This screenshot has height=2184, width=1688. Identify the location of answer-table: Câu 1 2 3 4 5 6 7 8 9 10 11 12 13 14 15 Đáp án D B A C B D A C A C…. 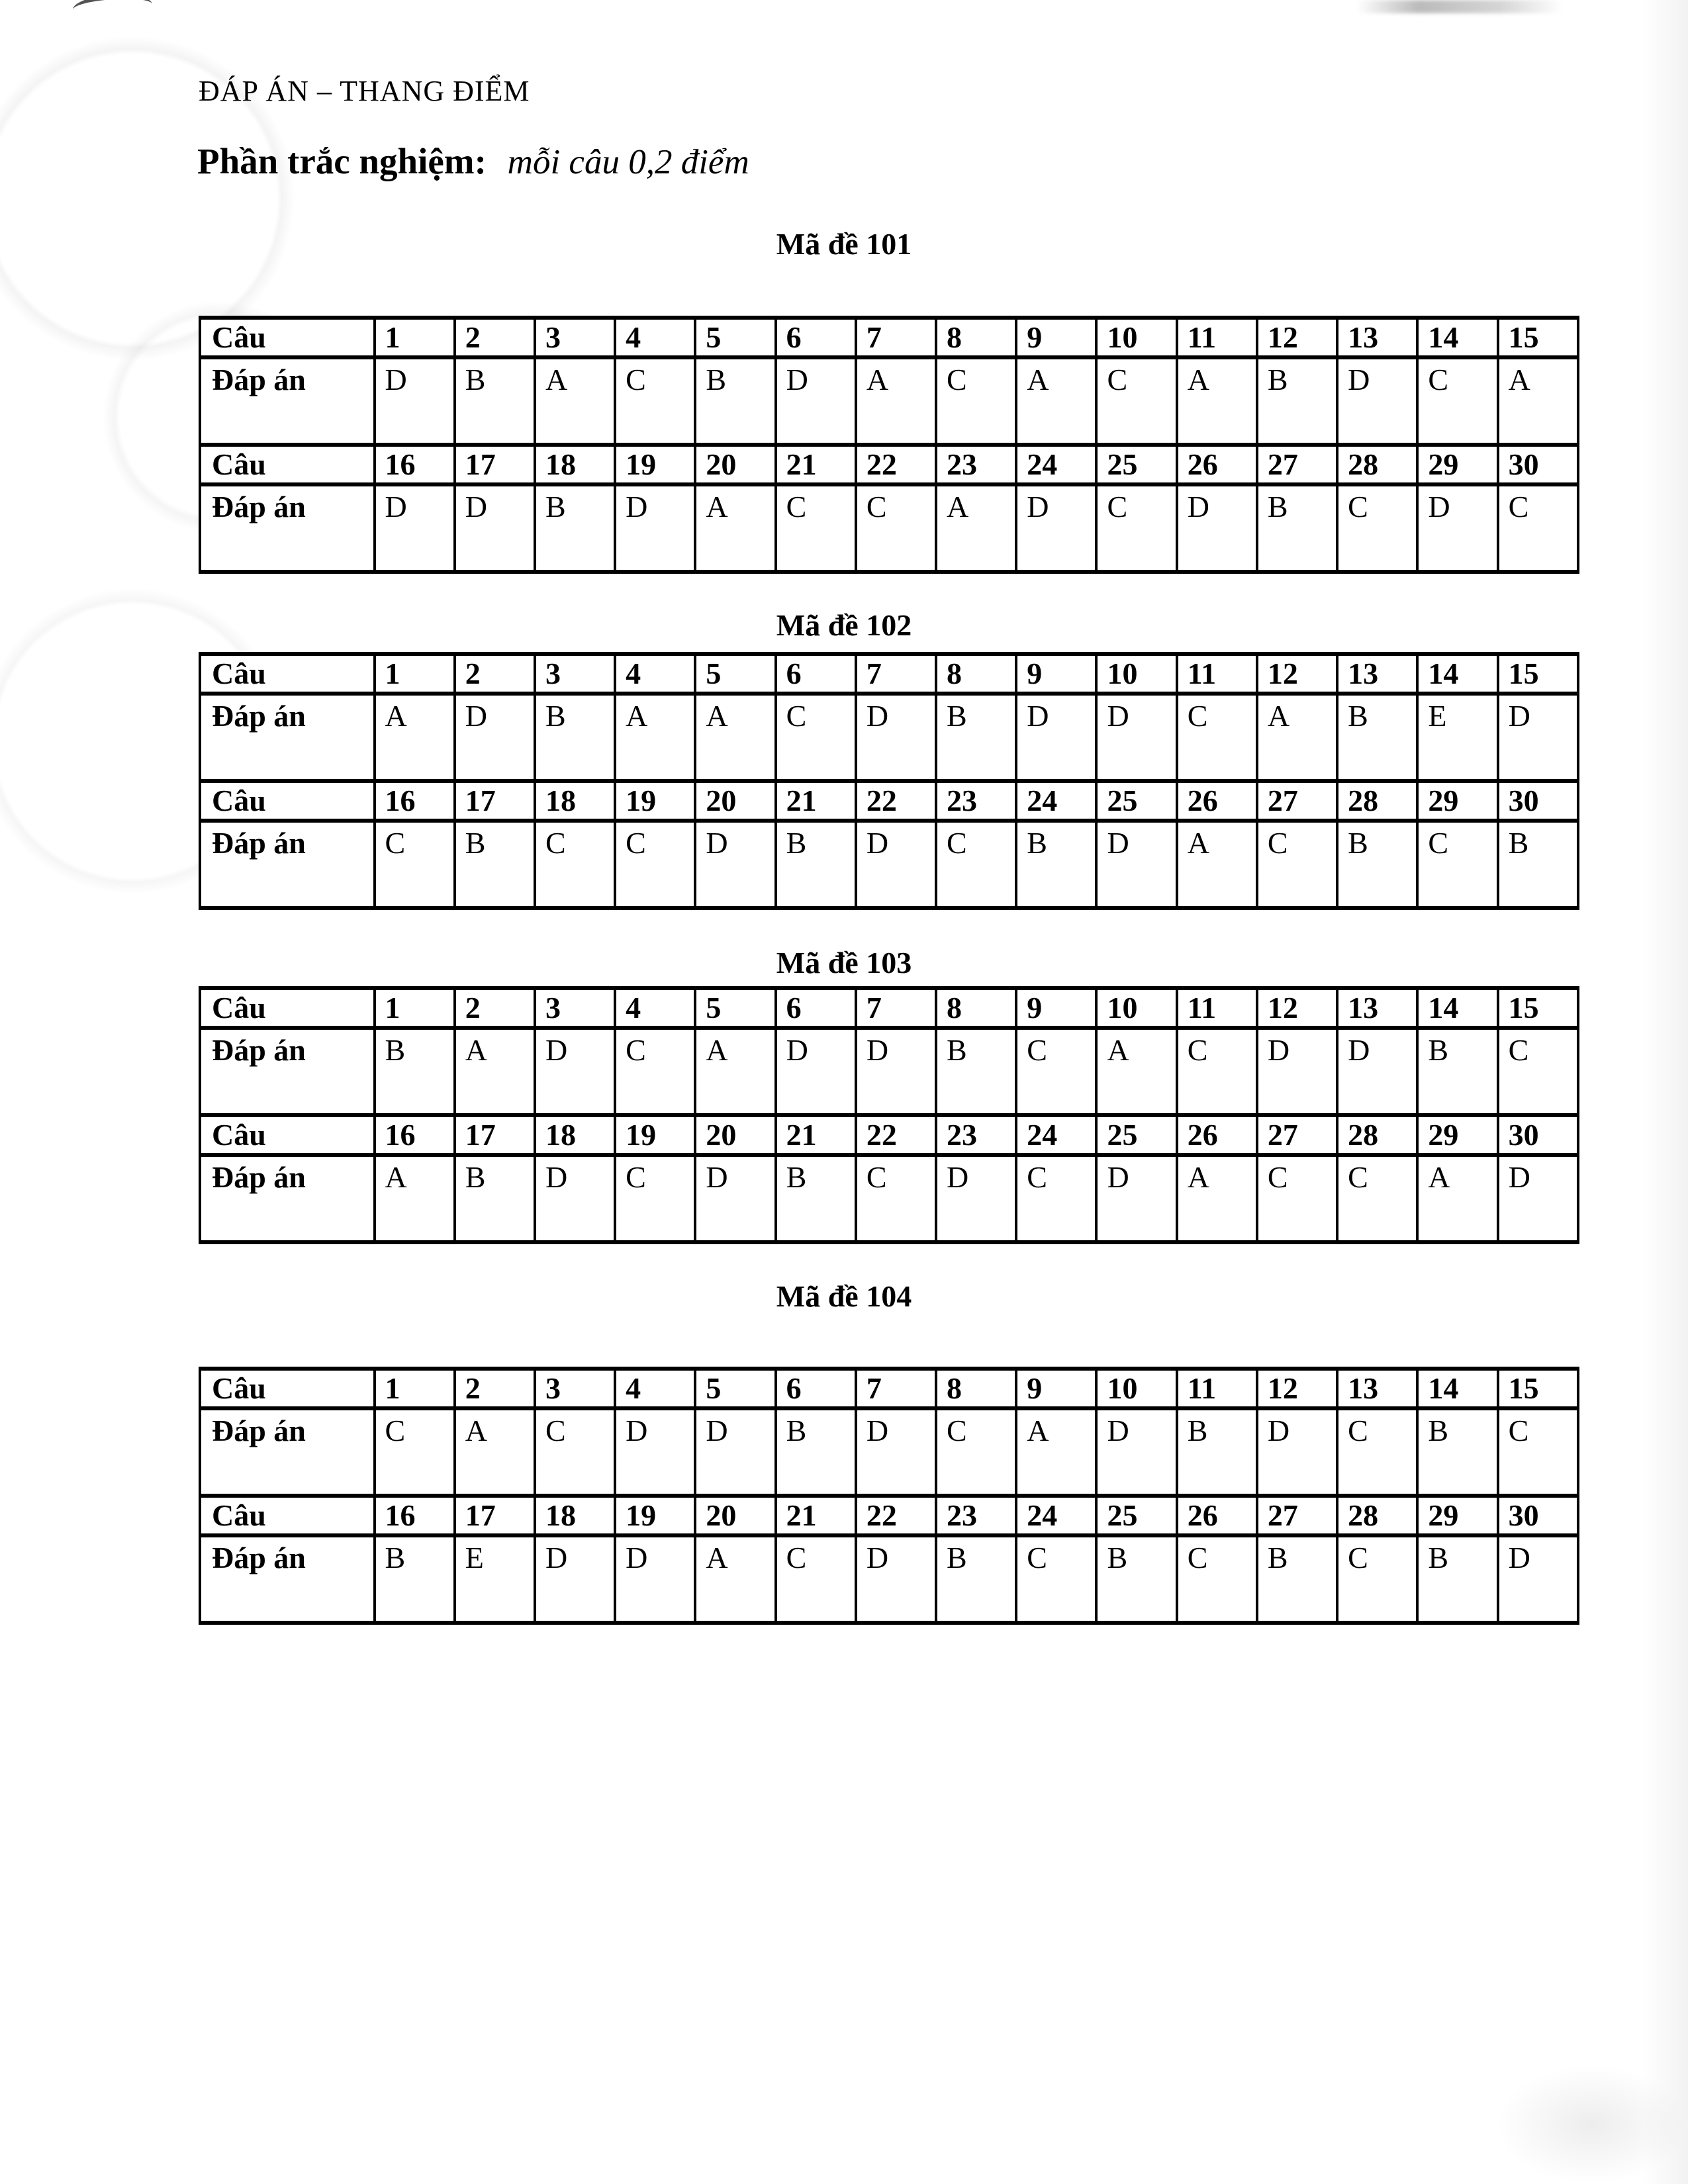
(889, 445).